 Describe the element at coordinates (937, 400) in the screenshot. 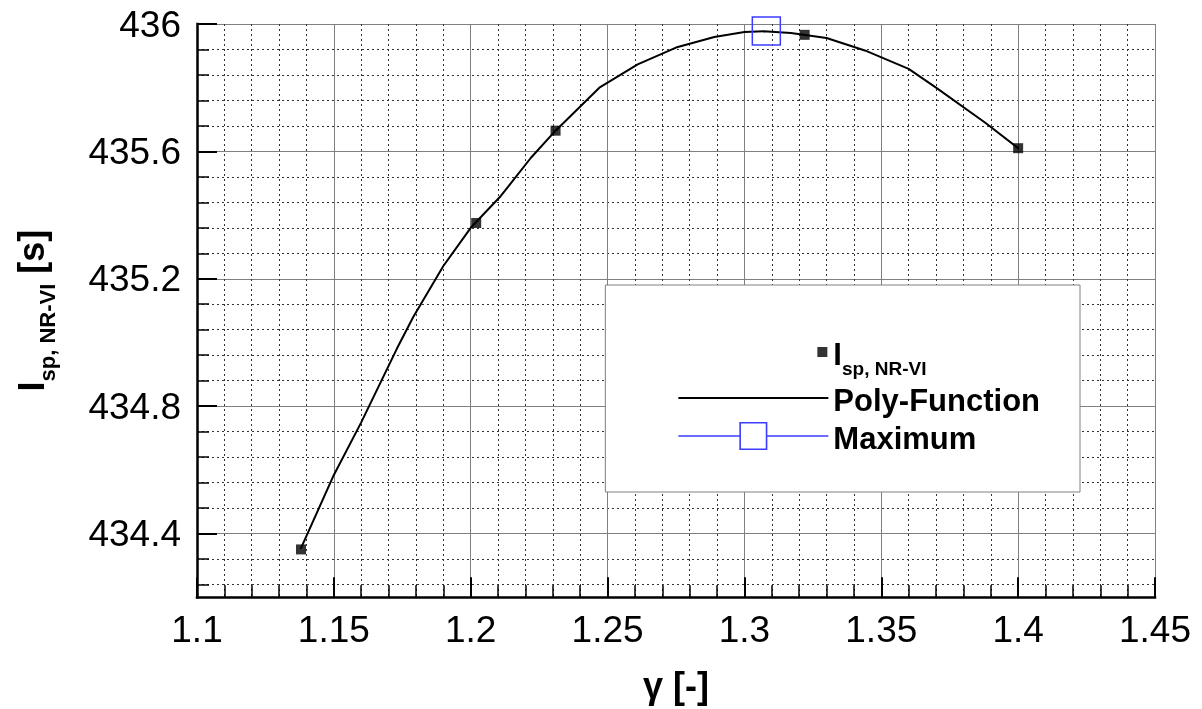

I see `legend-label: Poly-Function` at that location.